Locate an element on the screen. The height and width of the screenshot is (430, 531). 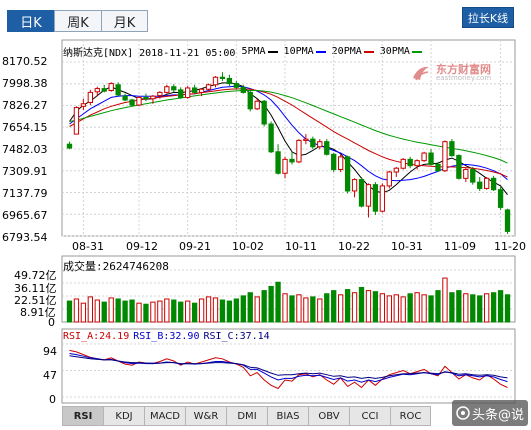
volume-tick: 36.11亿 is located at coordinates (35, 288).